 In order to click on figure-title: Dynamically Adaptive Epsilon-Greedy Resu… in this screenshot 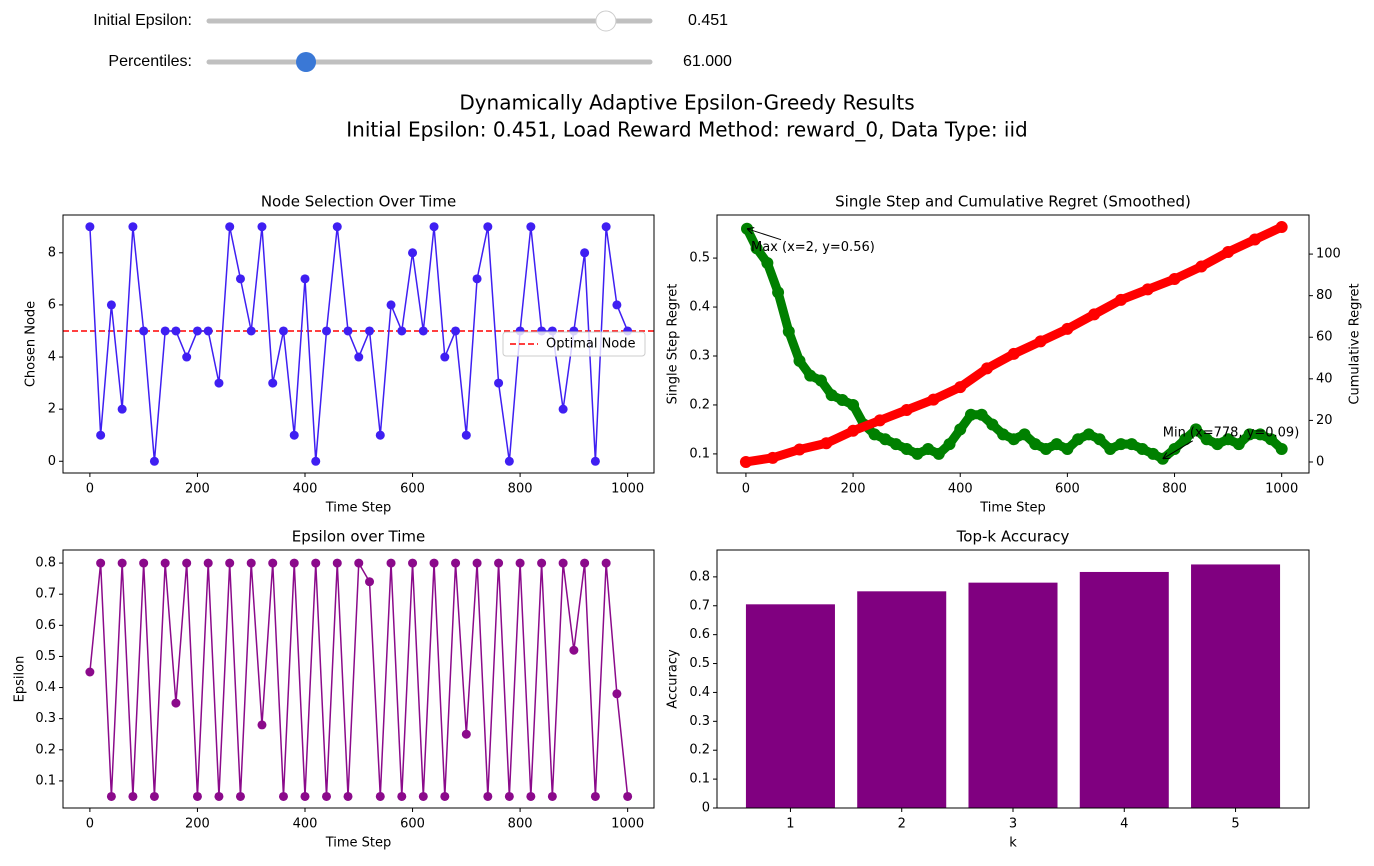, I will do `click(686, 103)`.